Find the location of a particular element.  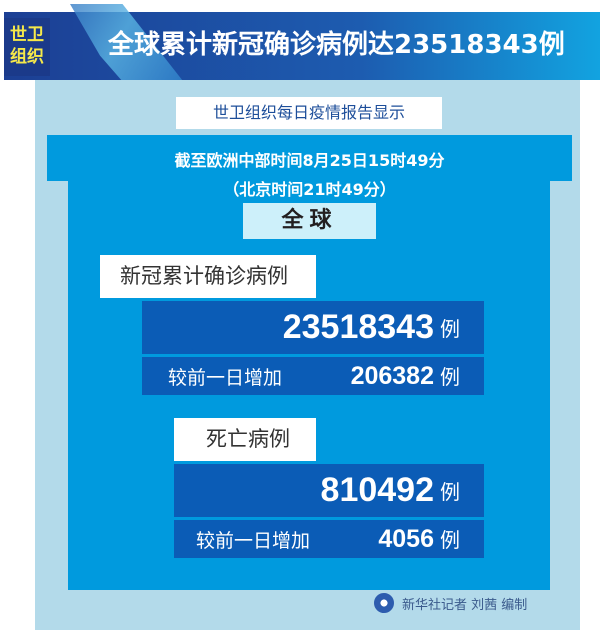

deaths-compare-label: 较前一日增加 is located at coordinates (253, 540).